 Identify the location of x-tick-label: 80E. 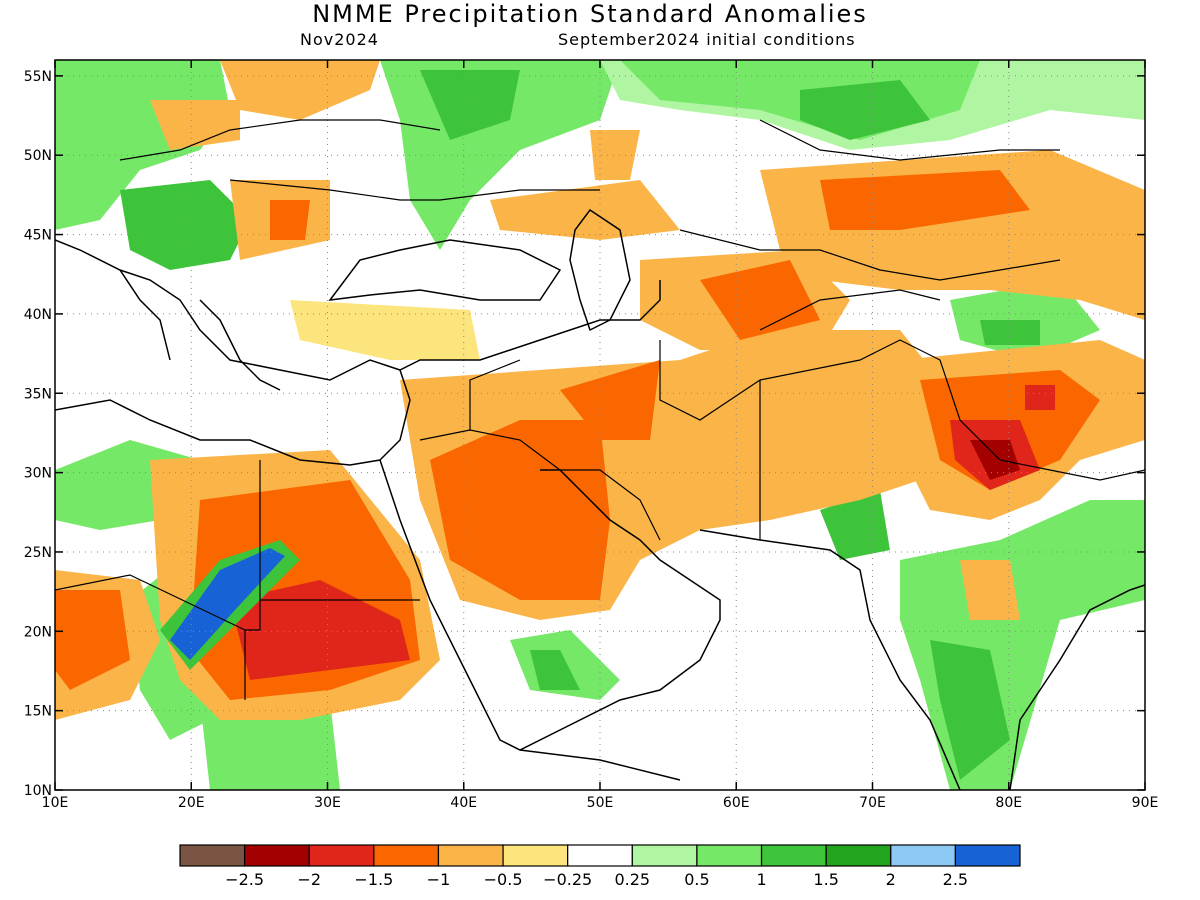
(1008, 803).